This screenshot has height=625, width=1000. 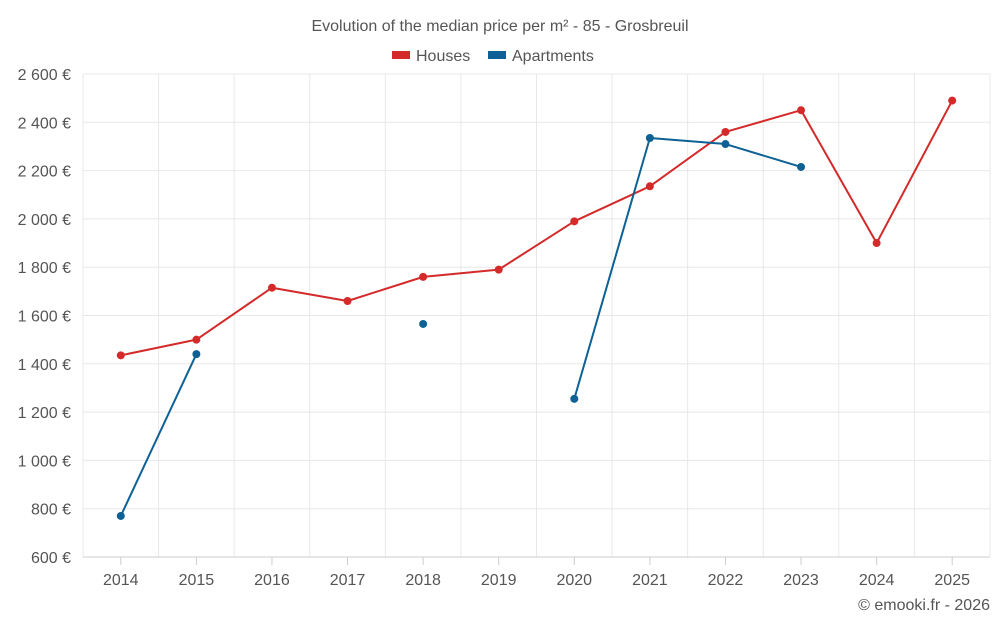 What do you see at coordinates (197, 580) in the screenshot?
I see `x-tick-label: 2015` at bounding box center [197, 580].